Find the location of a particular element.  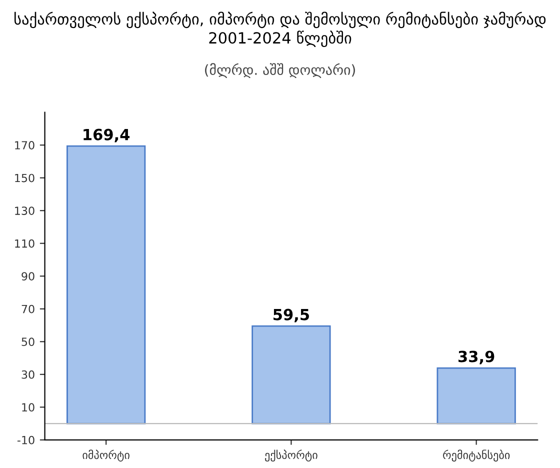

data-label: 59,5 is located at coordinates (291, 315).